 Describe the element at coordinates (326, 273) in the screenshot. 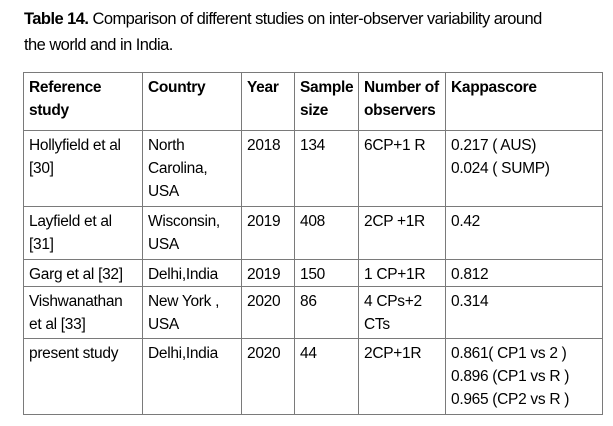

I see `cell-sample: 150` at that location.